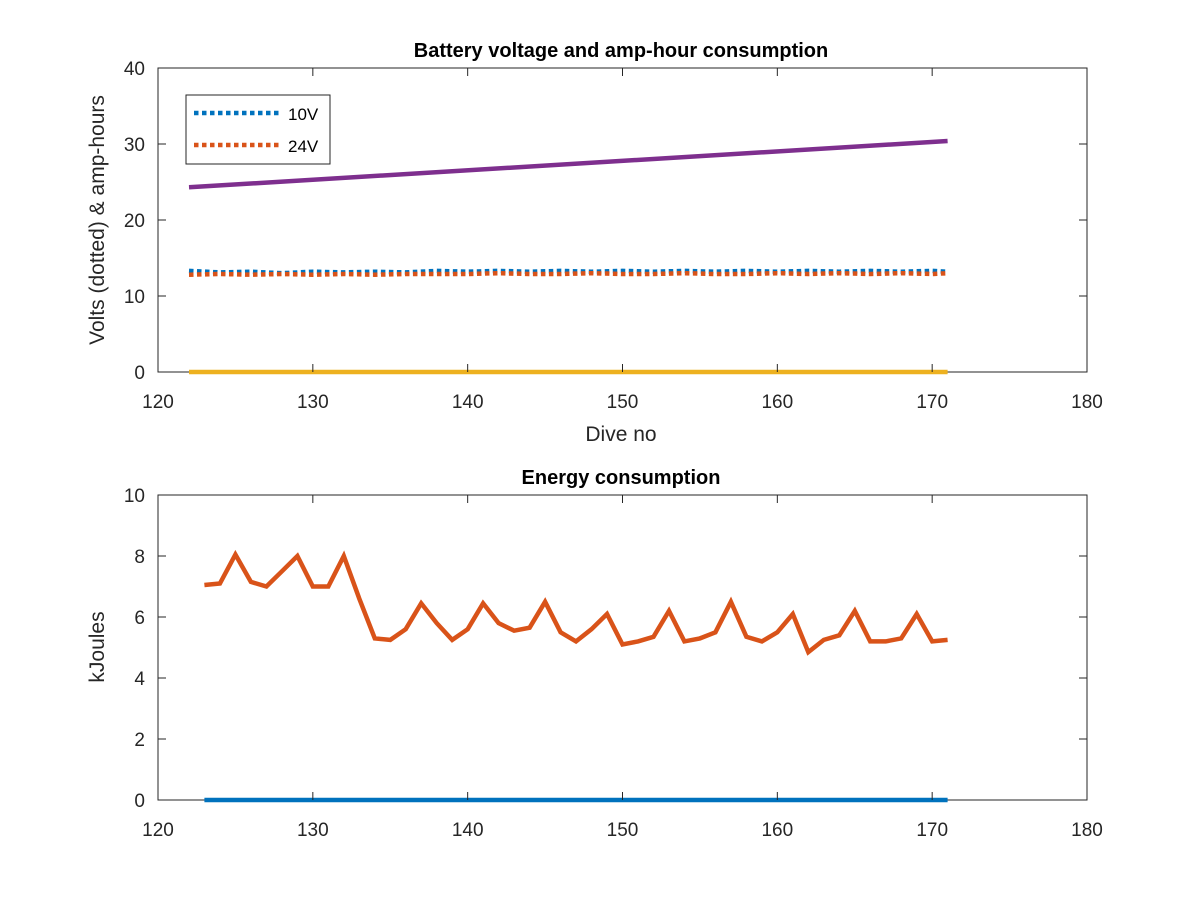 The width and height of the screenshot is (1200, 900). I want to click on voltage-y-tick-label: 20, so click(134, 221).